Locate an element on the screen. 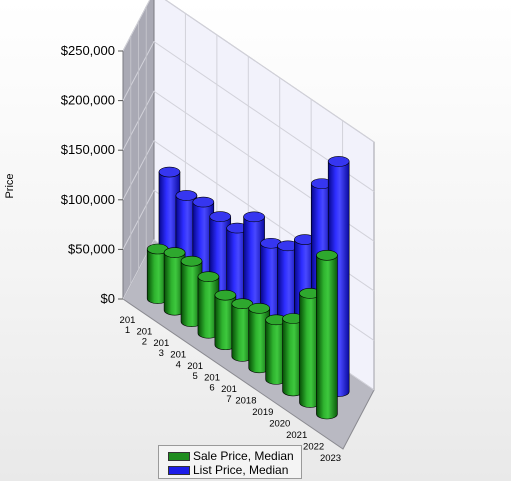 The height and width of the screenshot is (481, 511). x-tick-label-line: 3 is located at coordinates (161, 353).